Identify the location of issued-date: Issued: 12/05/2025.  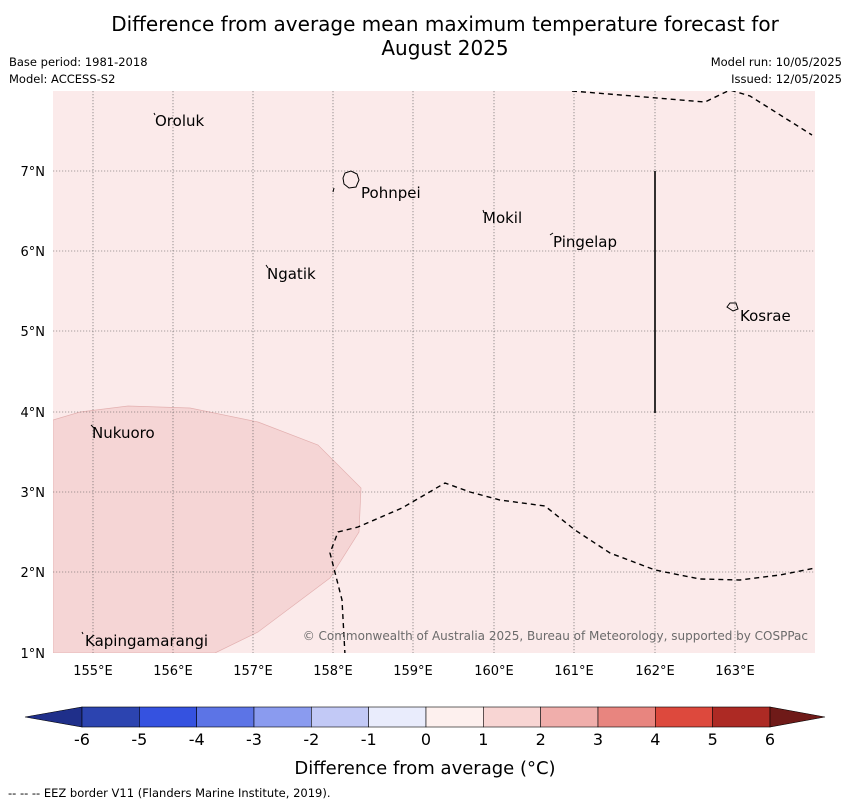
(786, 79).